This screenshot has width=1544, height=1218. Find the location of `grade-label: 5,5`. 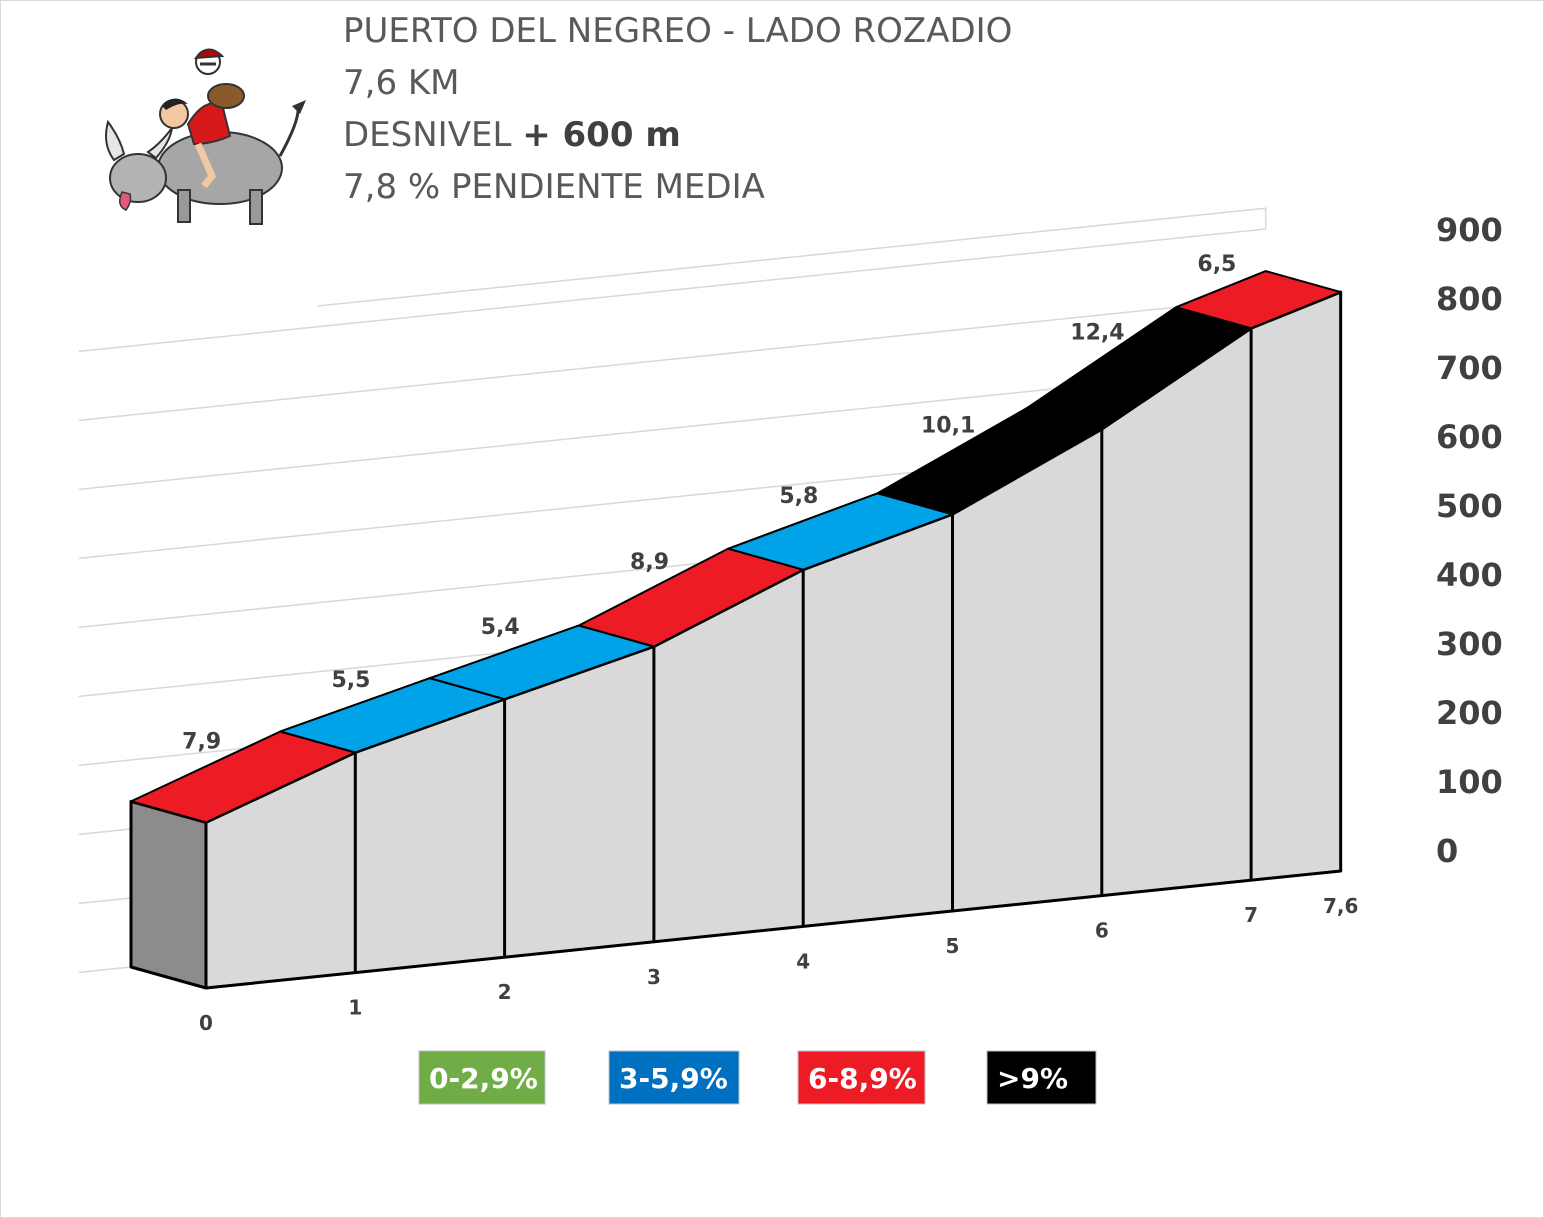

grade-label: 5,5 is located at coordinates (350, 680).